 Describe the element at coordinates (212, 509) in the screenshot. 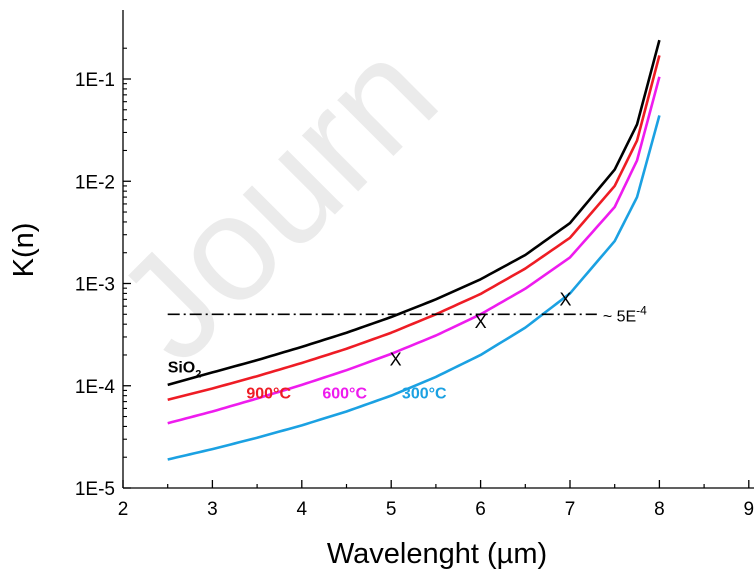

I see `x-tick-label: 3` at that location.